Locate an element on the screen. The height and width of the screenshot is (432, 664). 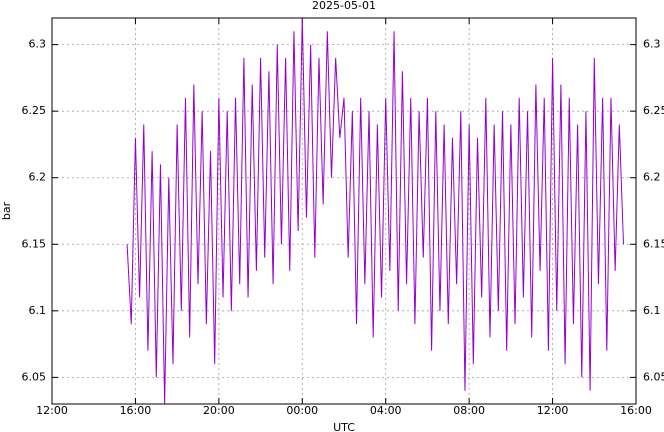
y-tick-label: 6.25 is located at coordinates (34, 110).